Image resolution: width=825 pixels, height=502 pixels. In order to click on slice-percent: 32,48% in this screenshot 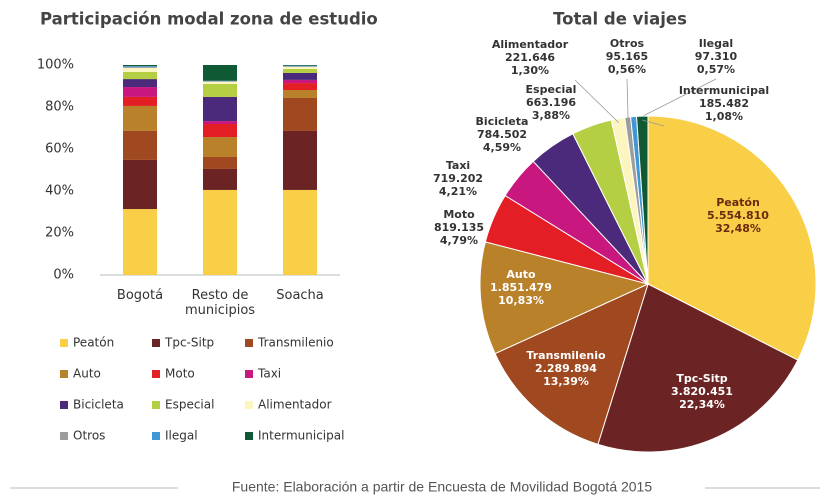, I will do `click(738, 228)`.